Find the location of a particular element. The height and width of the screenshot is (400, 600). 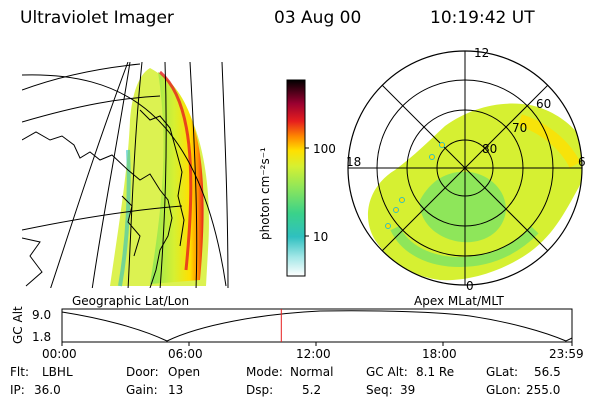

ip-value: 36.0 is located at coordinates (47, 390).